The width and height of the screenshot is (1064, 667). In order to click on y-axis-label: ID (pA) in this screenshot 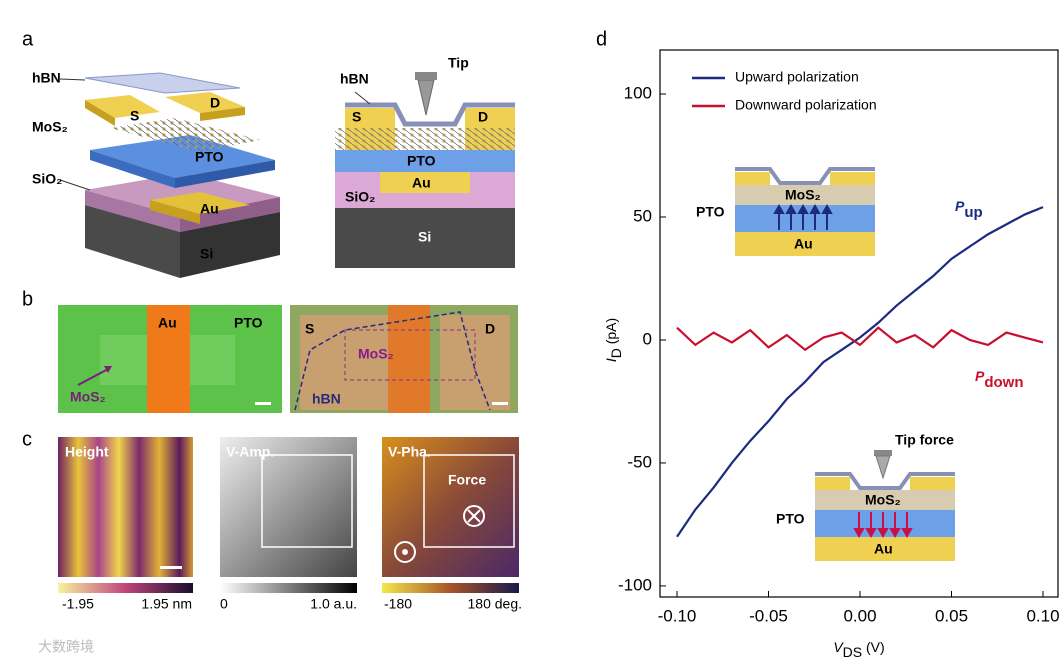, I will do `click(613, 340)`.